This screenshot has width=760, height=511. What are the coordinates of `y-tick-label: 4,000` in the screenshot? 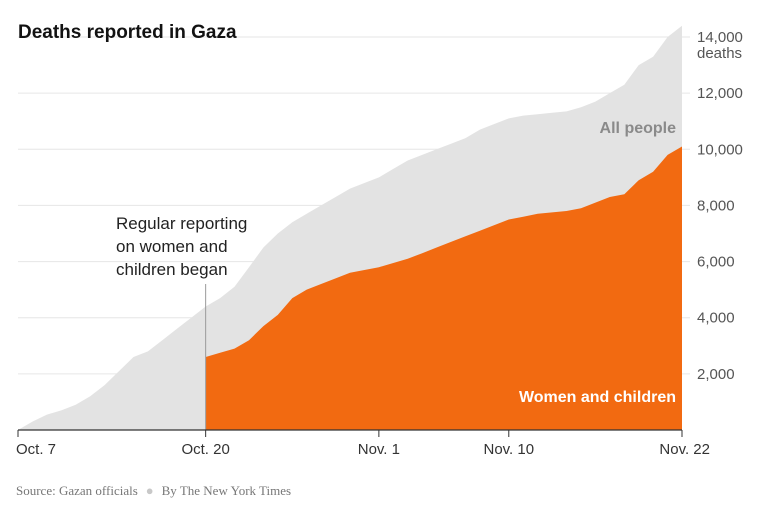 It's located at (716, 318).